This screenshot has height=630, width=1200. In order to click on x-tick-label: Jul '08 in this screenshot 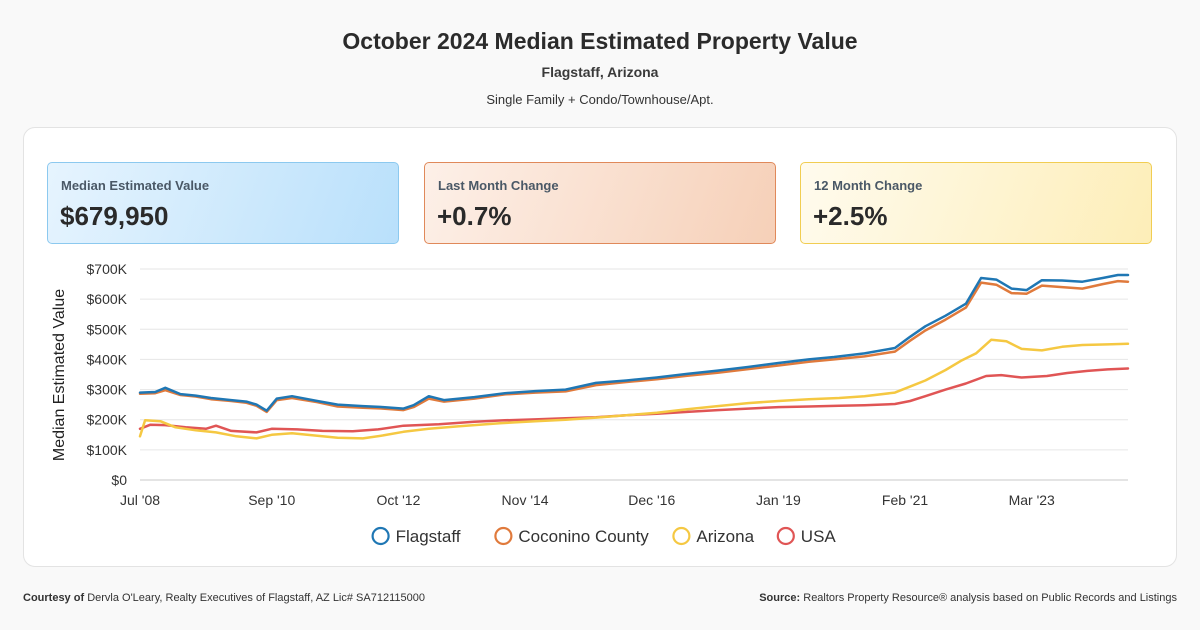, I will do `click(140, 500)`.